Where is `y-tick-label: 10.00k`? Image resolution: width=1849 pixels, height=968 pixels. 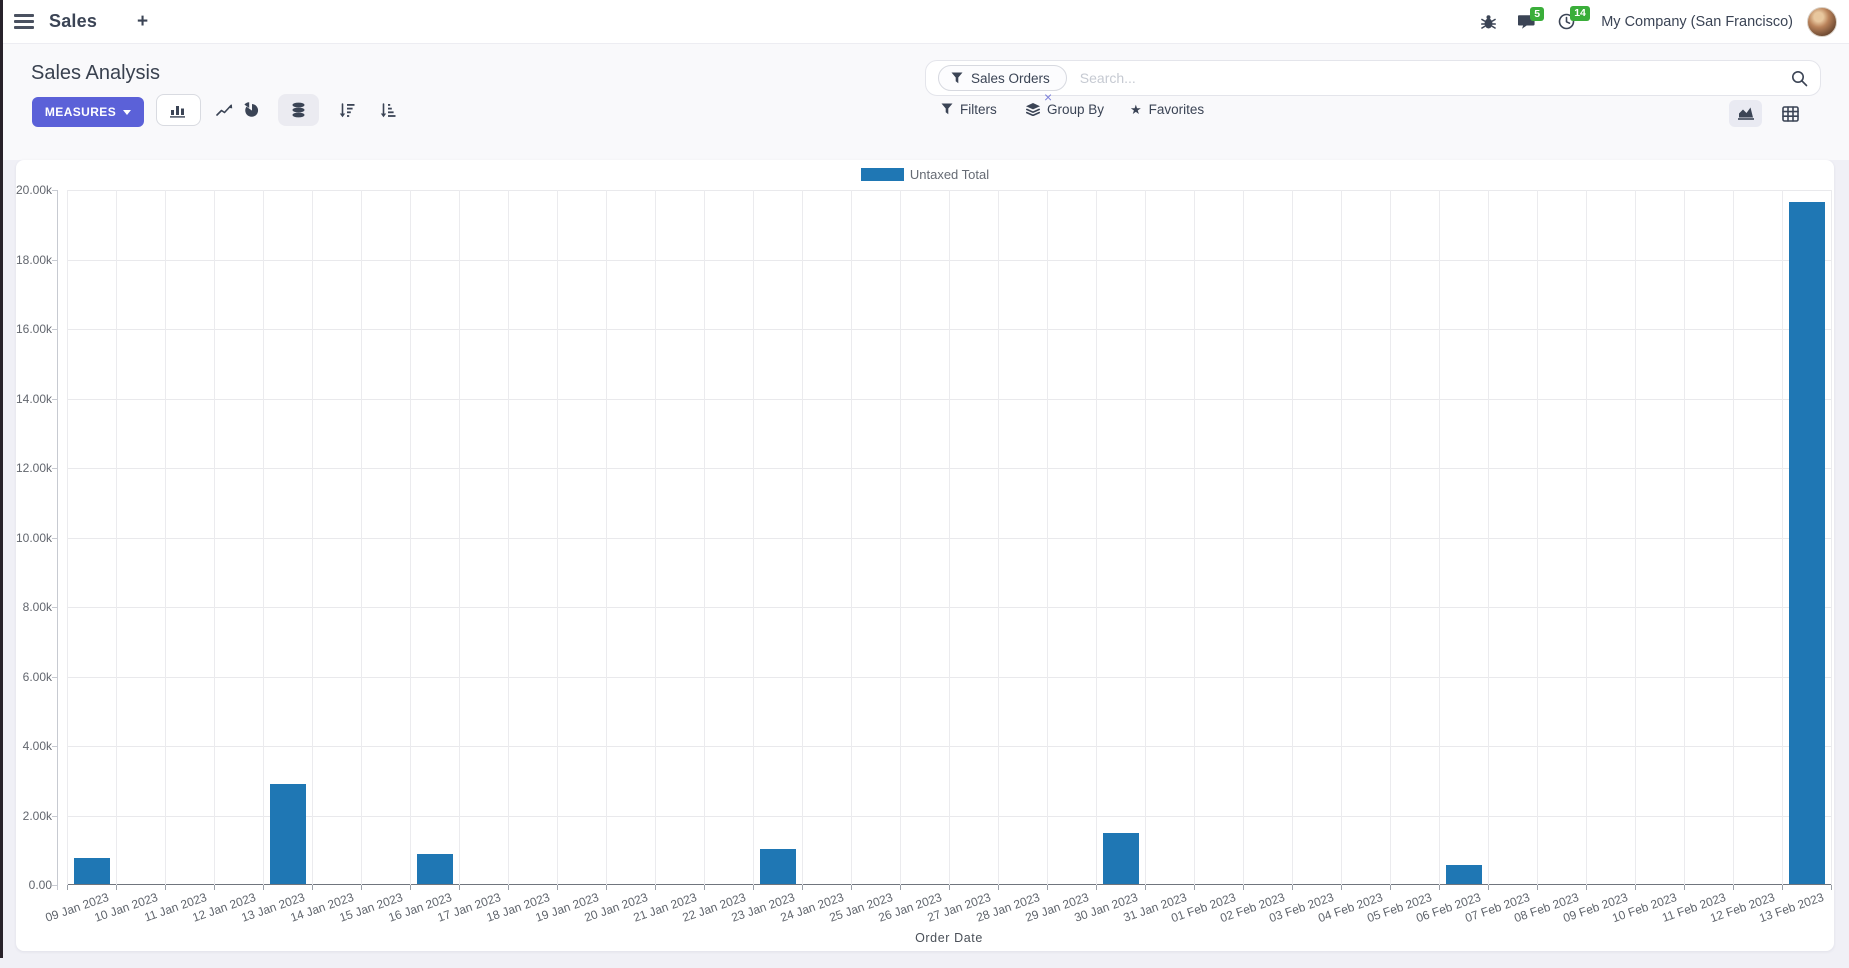 y-tick-label: 10.00k is located at coordinates (33, 537).